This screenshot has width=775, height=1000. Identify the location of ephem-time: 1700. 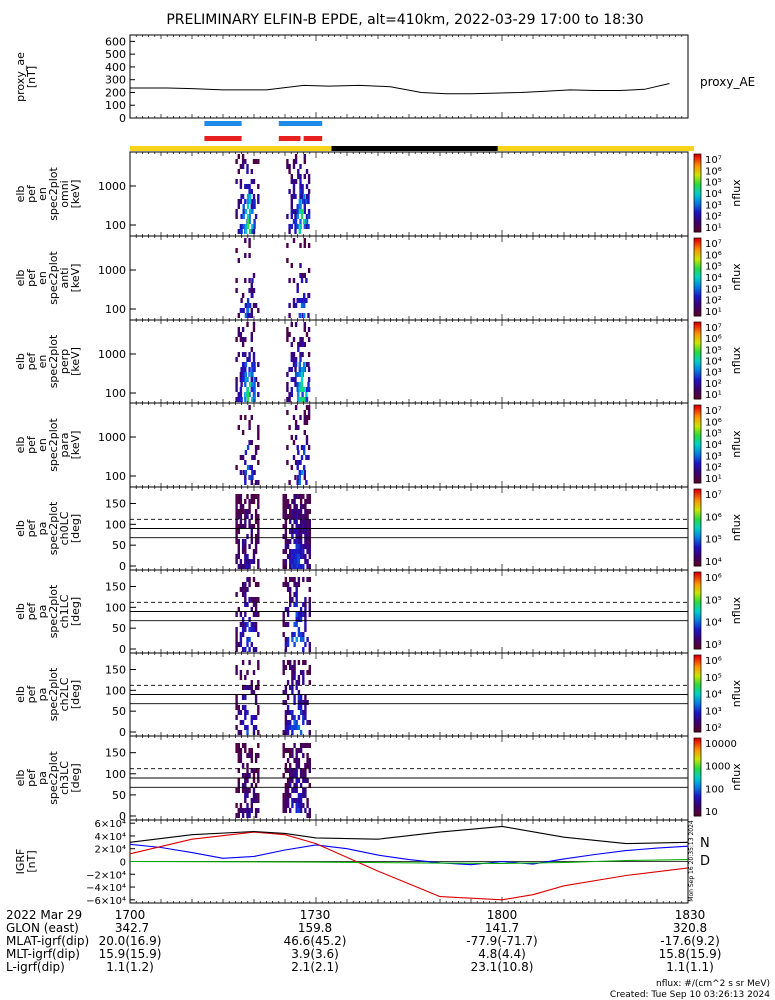
(130, 915).